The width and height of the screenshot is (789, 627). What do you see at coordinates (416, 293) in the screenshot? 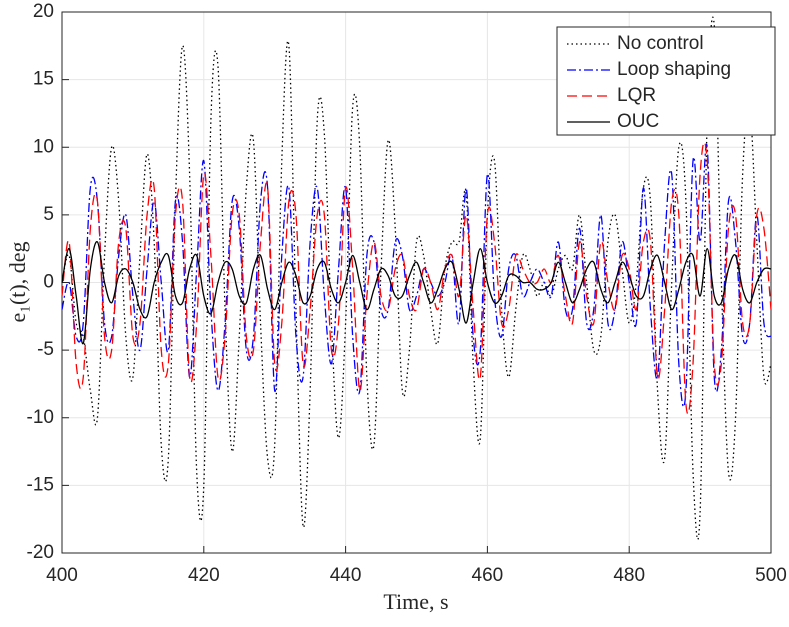
I see `data-line` at bounding box center [416, 293].